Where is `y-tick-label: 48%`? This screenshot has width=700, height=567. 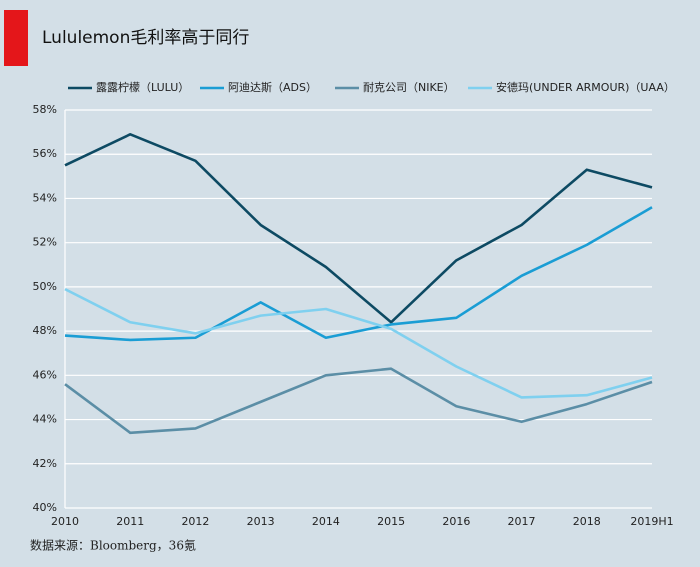
y-tick-label: 48% is located at coordinates (45, 330).